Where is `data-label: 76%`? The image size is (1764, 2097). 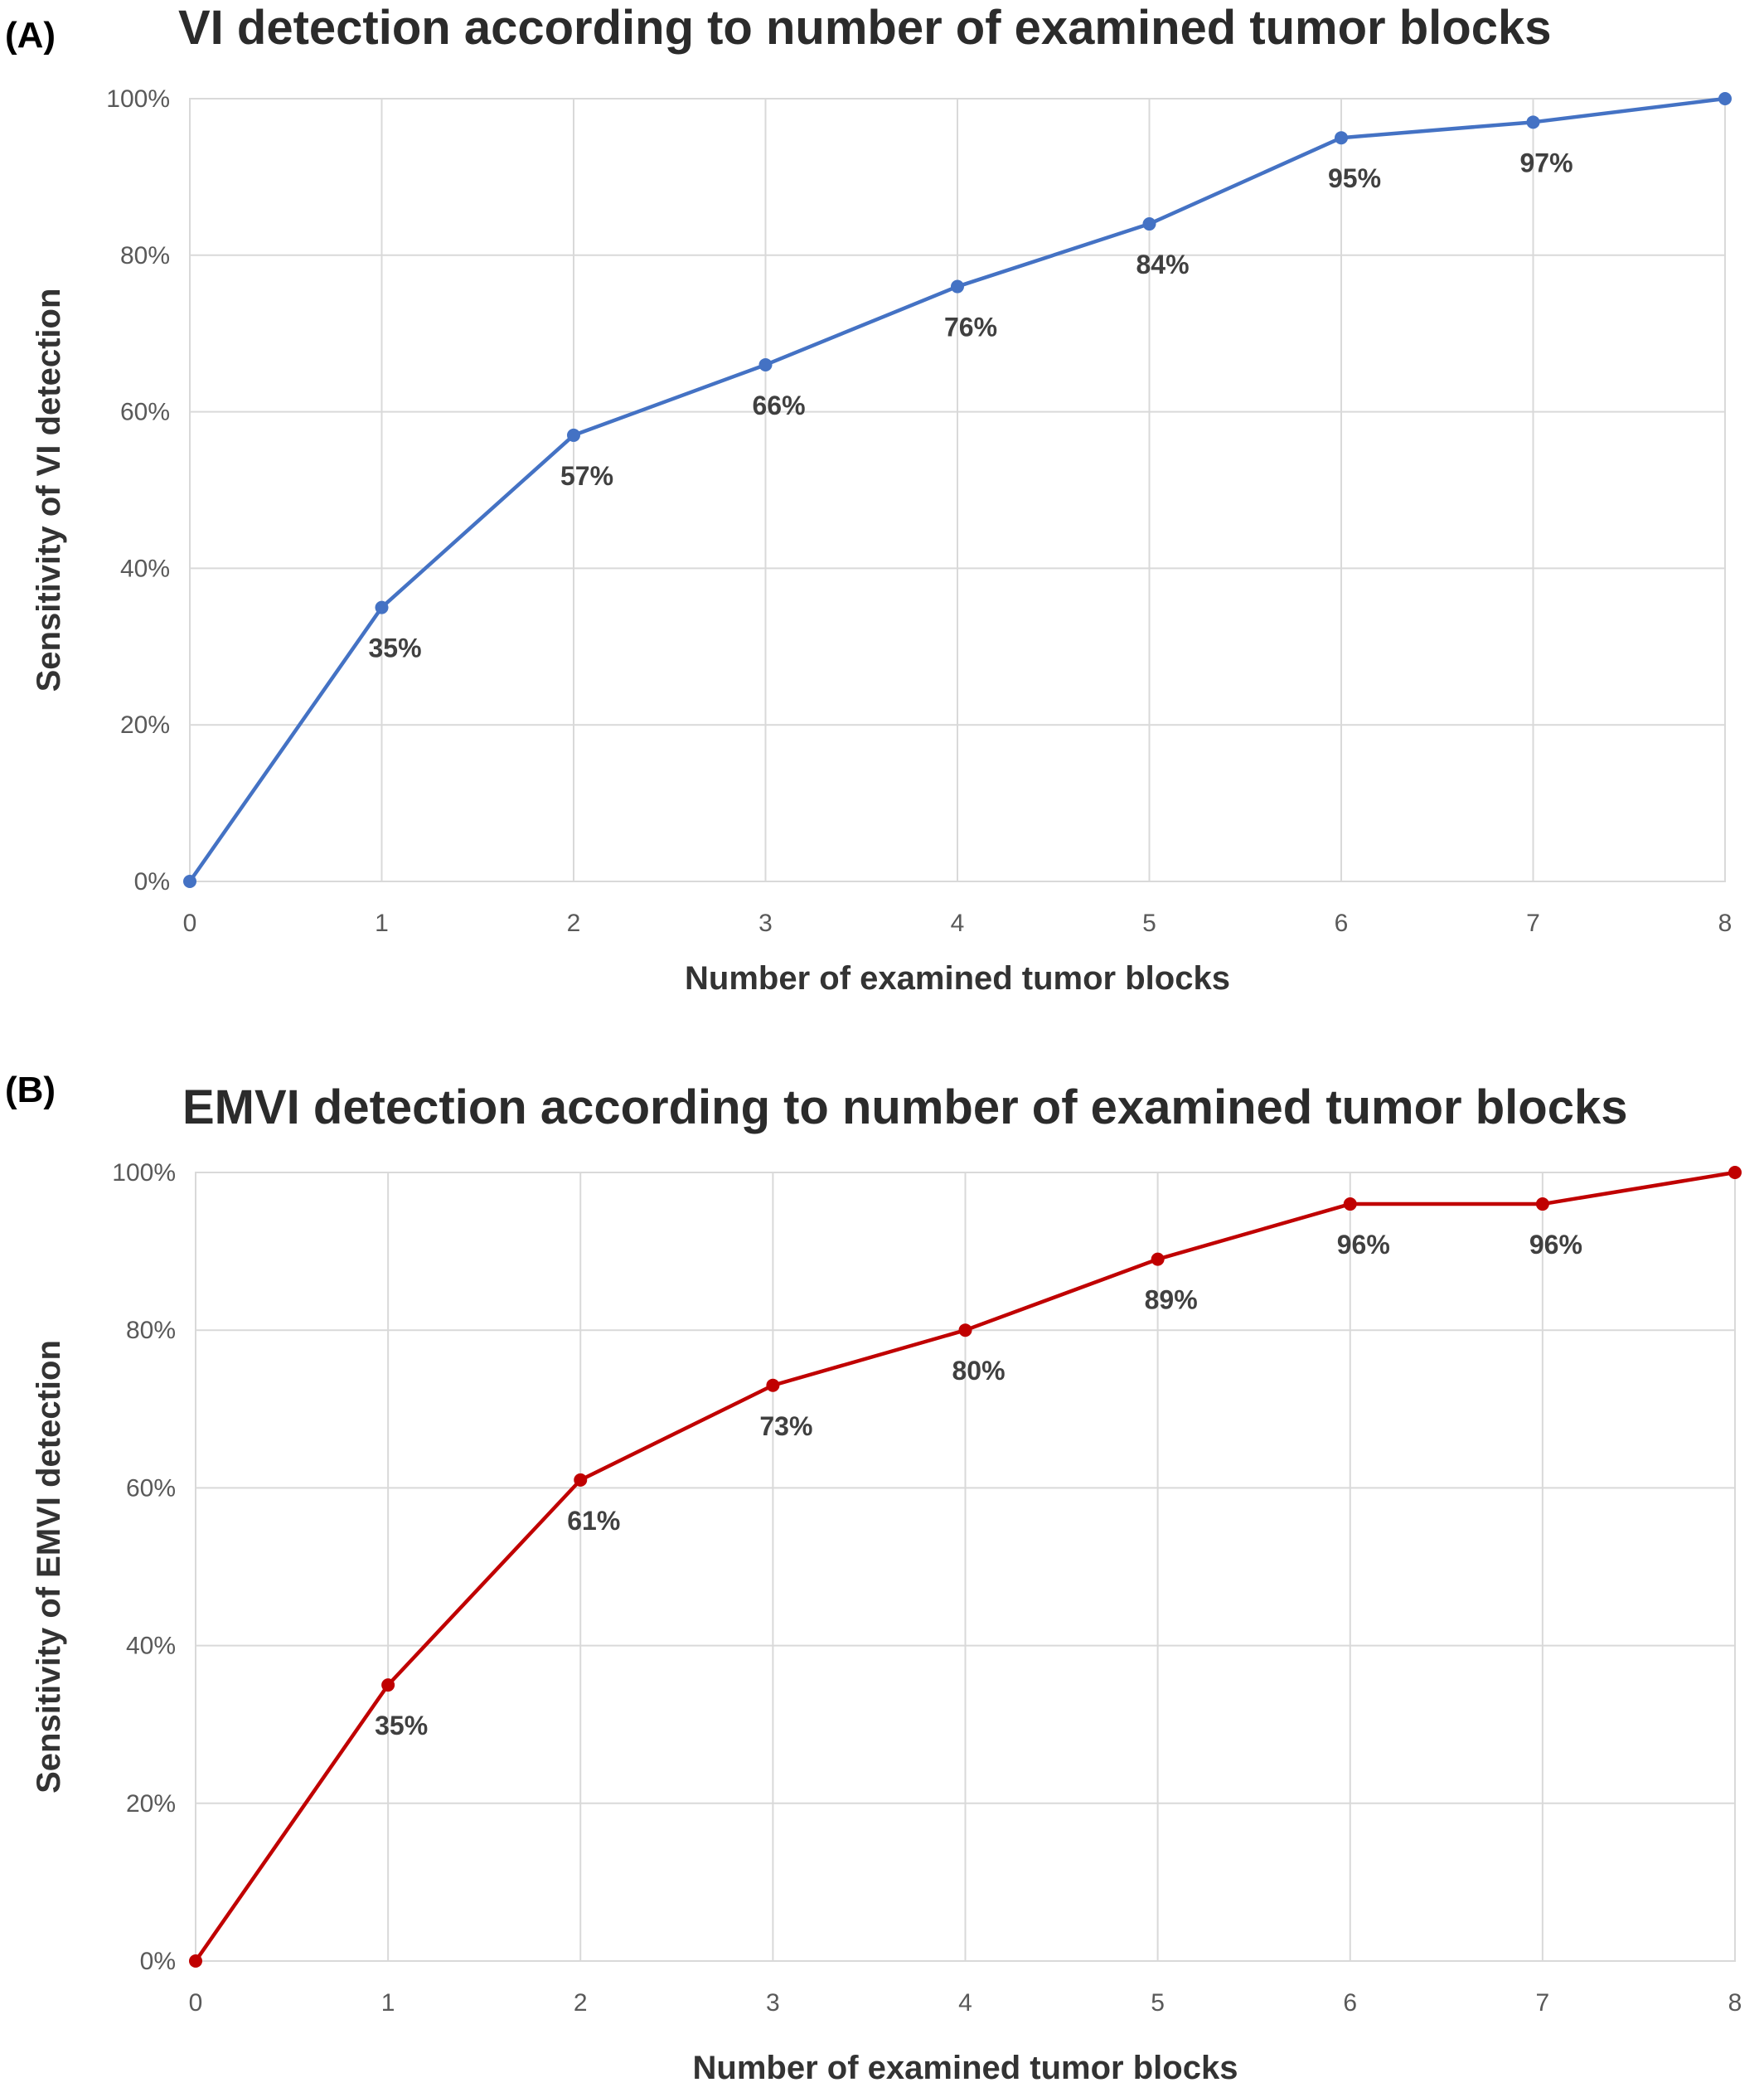 data-label: 76% is located at coordinates (970, 327).